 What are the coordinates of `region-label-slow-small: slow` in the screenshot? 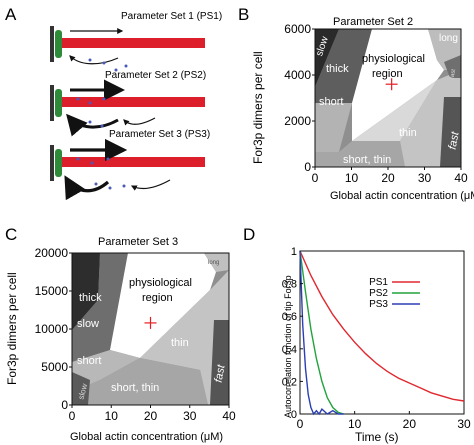 It's located at (82, 391).